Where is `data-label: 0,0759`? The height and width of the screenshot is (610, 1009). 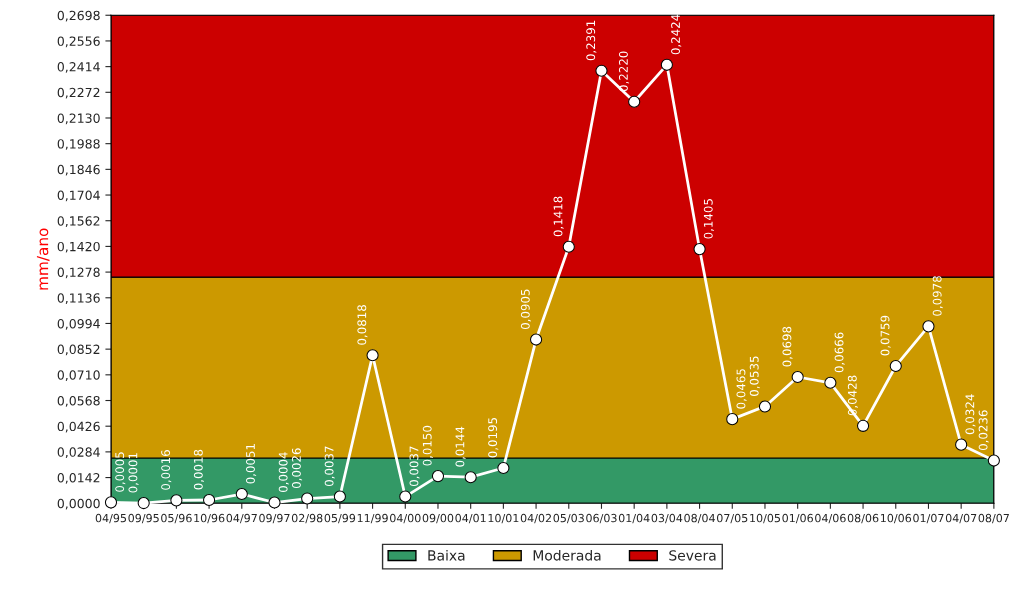
data-label: 0,0759 is located at coordinates (885, 335).